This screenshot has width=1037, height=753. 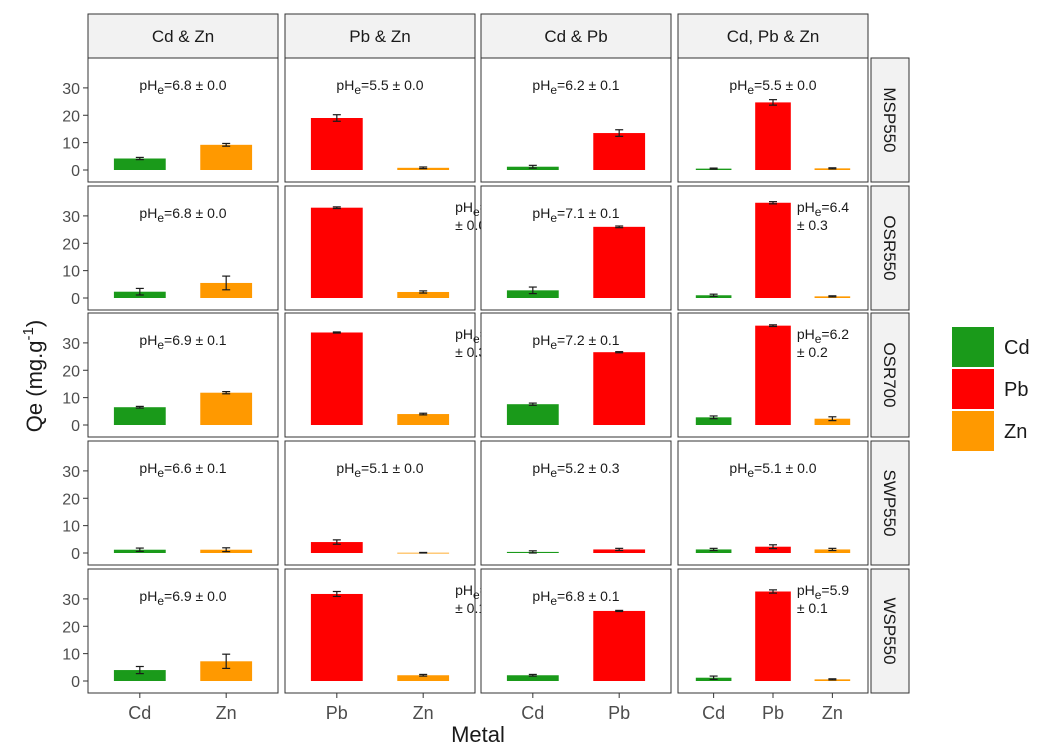 I want to click on y-axis: 0 10 20 30, so click(x=75, y=130).